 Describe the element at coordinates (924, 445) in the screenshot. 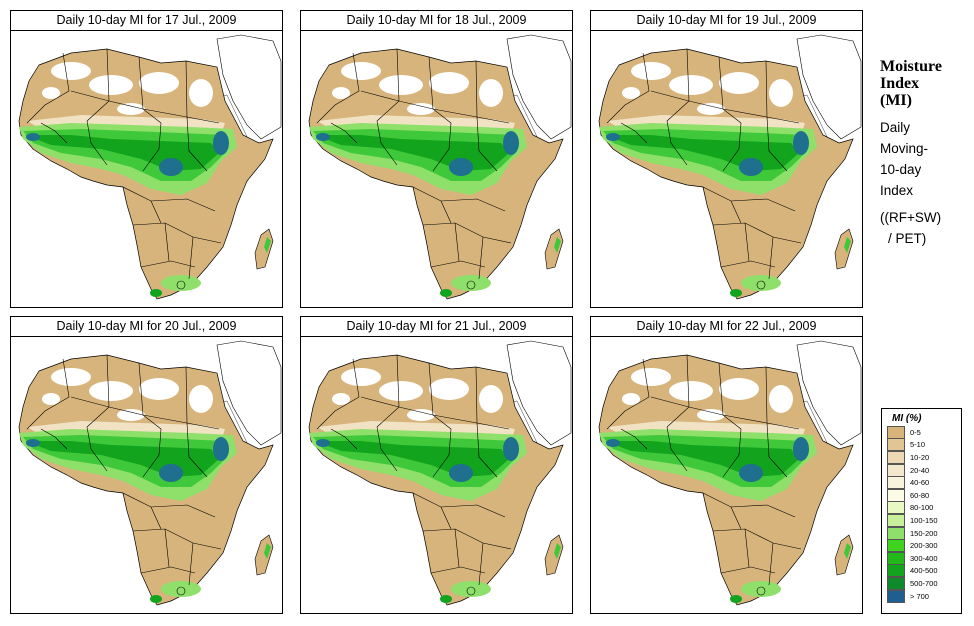

I see `legend-item: 5-10` at that location.